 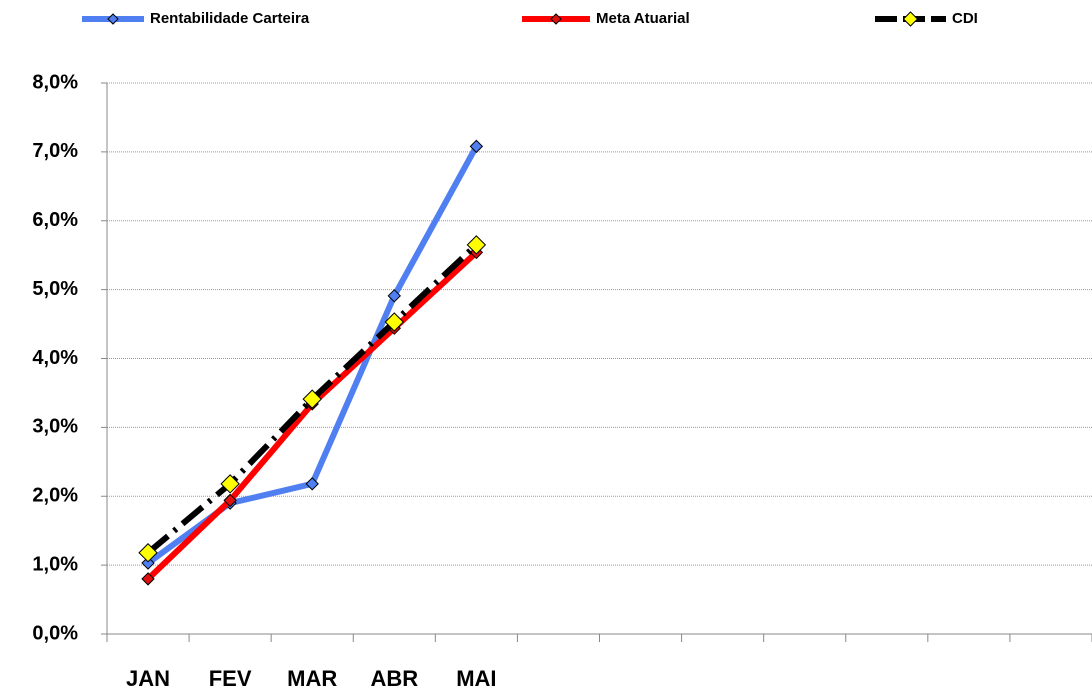 What do you see at coordinates (965, 18) in the screenshot?
I see `legend-label: CDI` at bounding box center [965, 18].